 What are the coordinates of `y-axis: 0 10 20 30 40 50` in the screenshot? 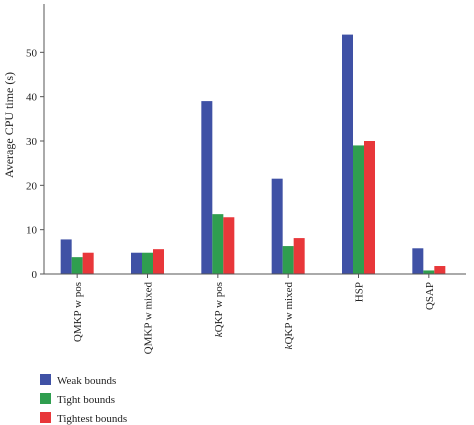 It's located at (35, 142).